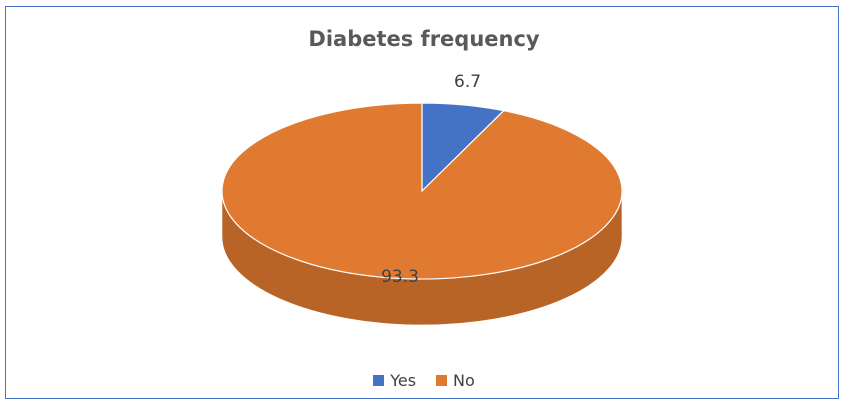  Describe the element at coordinates (442, 380) in the screenshot. I see `legend-swatch-no` at that location.